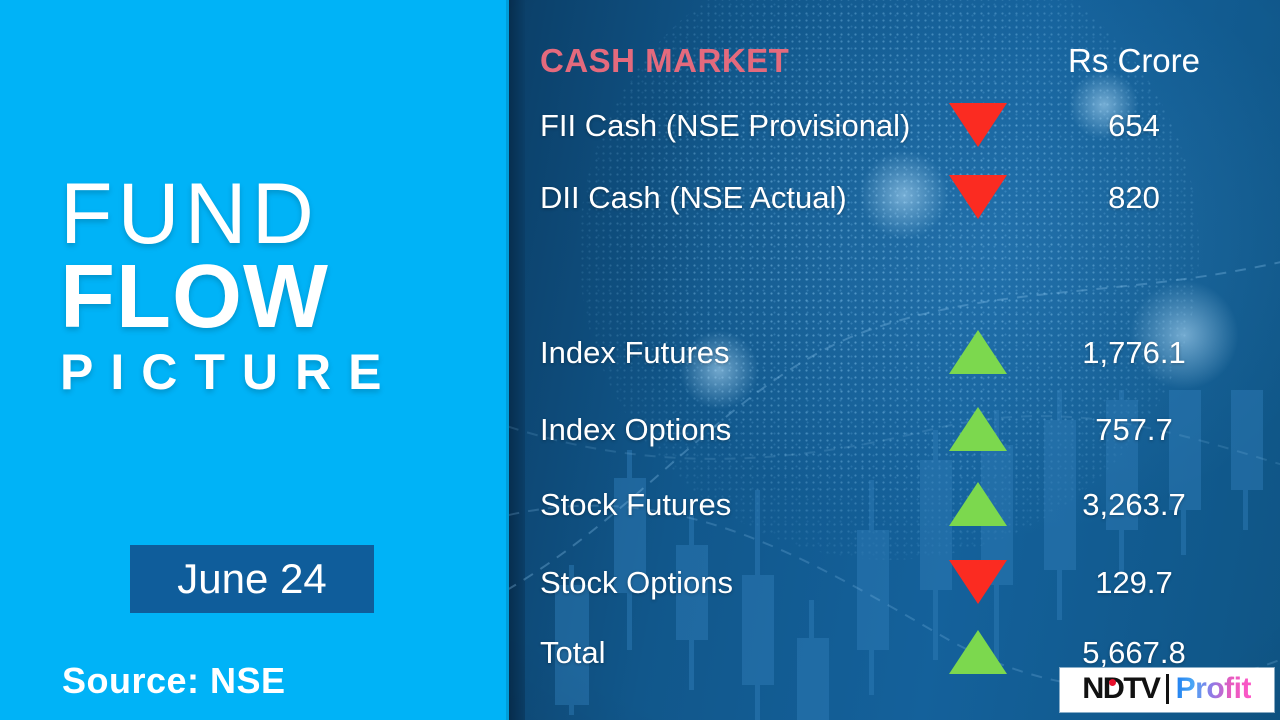 The height and width of the screenshot is (720, 1280). Describe the element at coordinates (517, 360) in the screenshot. I see `panel-left-gutter` at that location.